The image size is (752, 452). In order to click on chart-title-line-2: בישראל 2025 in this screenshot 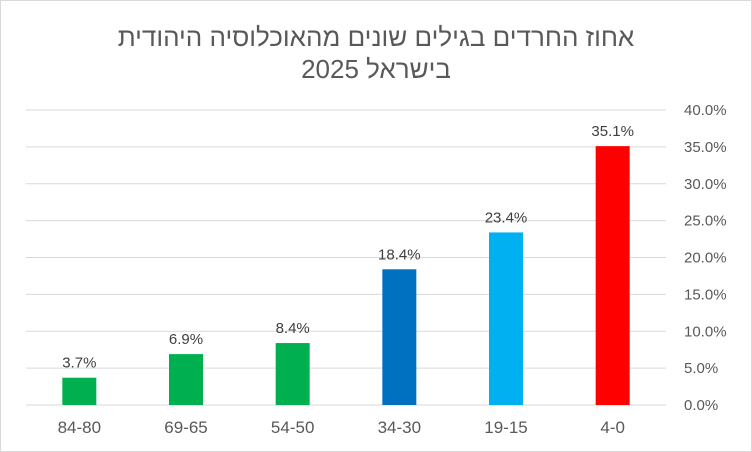, I will do `click(376, 69)`.